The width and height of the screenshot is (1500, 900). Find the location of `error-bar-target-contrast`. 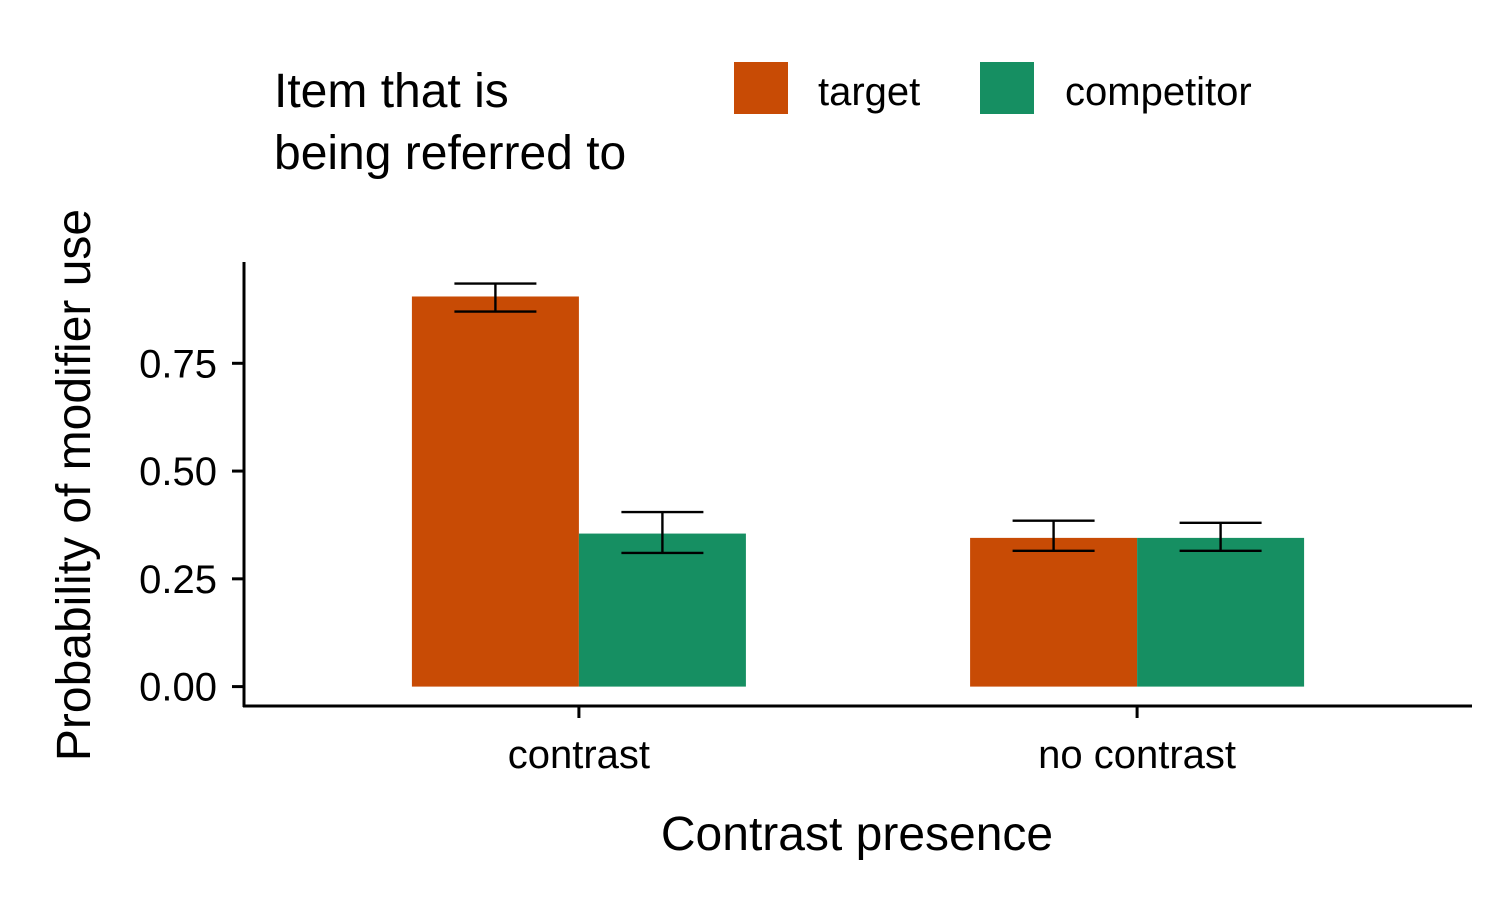

error-bar-target-contrast is located at coordinates (495, 297).